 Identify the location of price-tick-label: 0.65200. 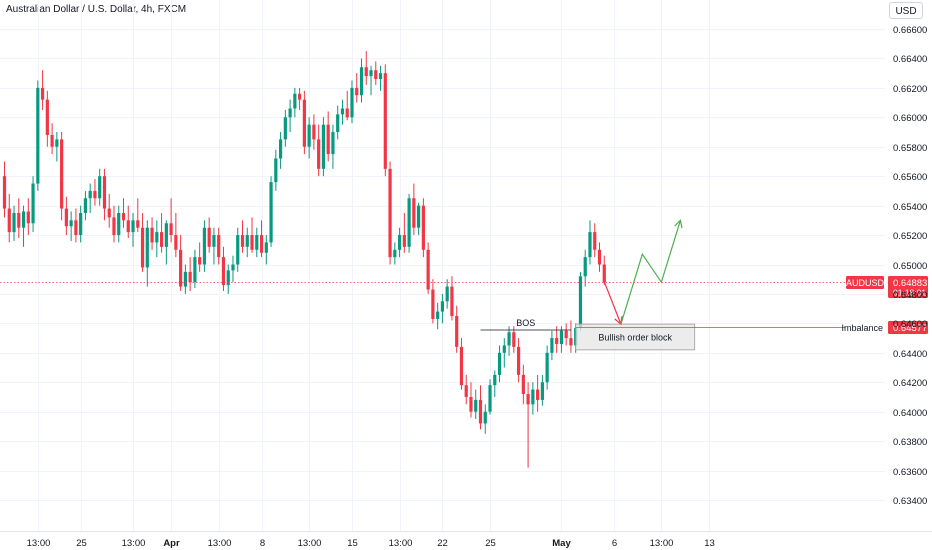
(910, 236).